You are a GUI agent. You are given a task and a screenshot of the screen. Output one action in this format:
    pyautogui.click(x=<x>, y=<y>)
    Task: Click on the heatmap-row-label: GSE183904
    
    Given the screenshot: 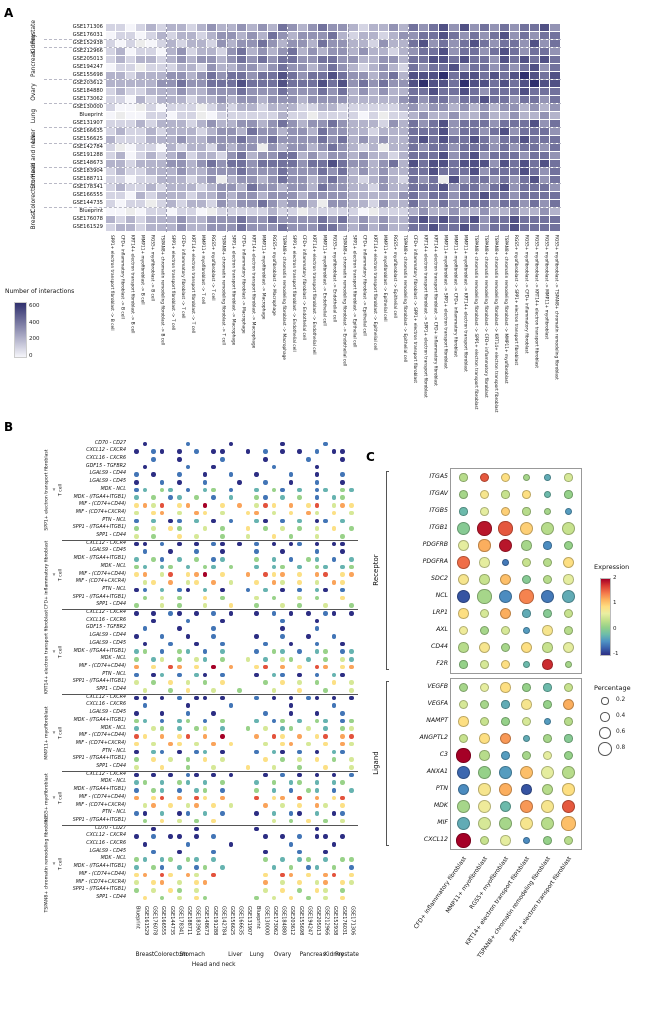 What is the action you would take?
    pyautogui.click(x=87, y=170)
    